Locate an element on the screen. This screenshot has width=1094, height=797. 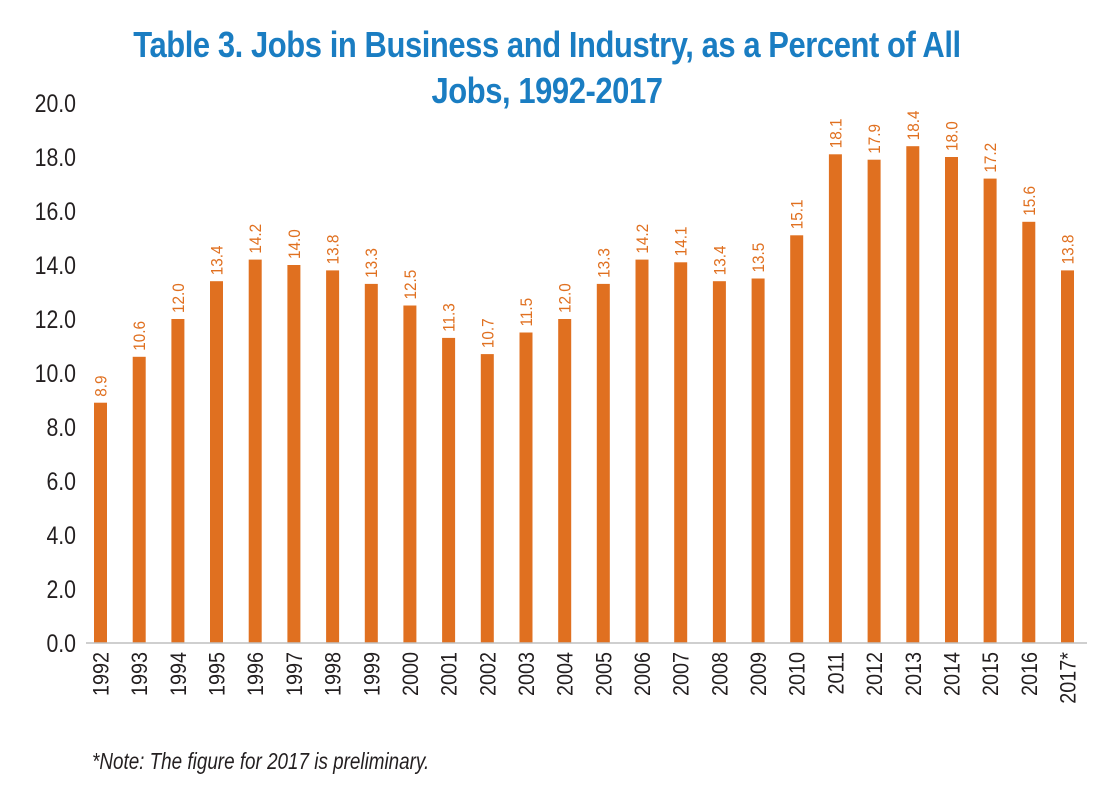
x-tick-label: 2007 is located at coordinates (682, 674).